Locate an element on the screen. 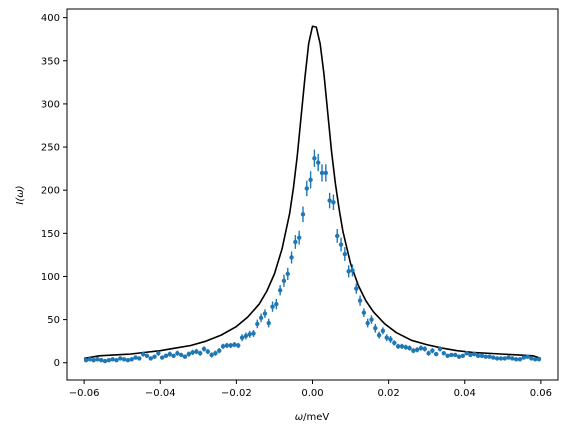 The width and height of the screenshot is (573, 433). y-tick-label: 100 is located at coordinates (50, 277).